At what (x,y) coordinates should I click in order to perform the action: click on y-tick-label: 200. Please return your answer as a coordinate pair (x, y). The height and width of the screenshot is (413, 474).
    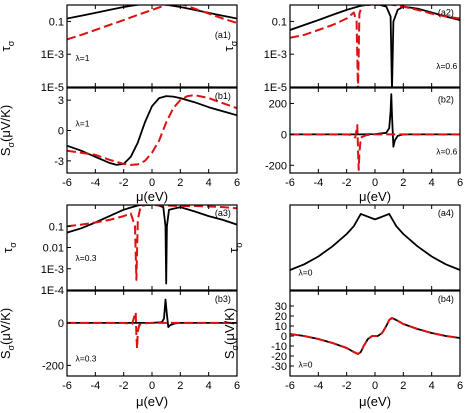
    Looking at the image, I should click on (278, 104).